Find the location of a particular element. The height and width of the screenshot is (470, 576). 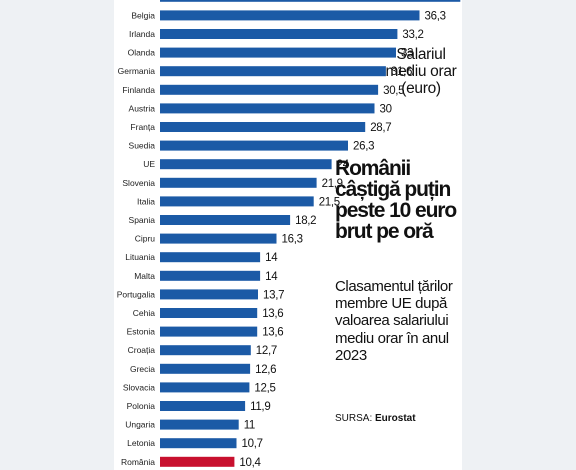

bar-romania is located at coordinates (197, 461).